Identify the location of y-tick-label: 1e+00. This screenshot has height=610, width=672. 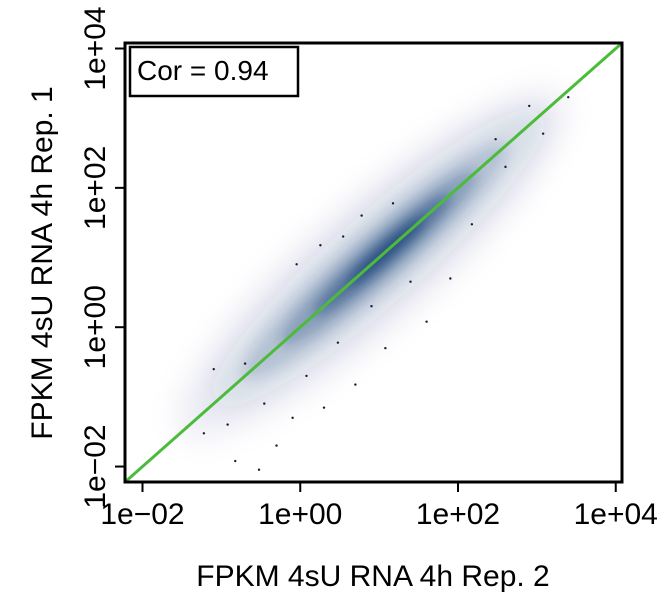
(95, 327).